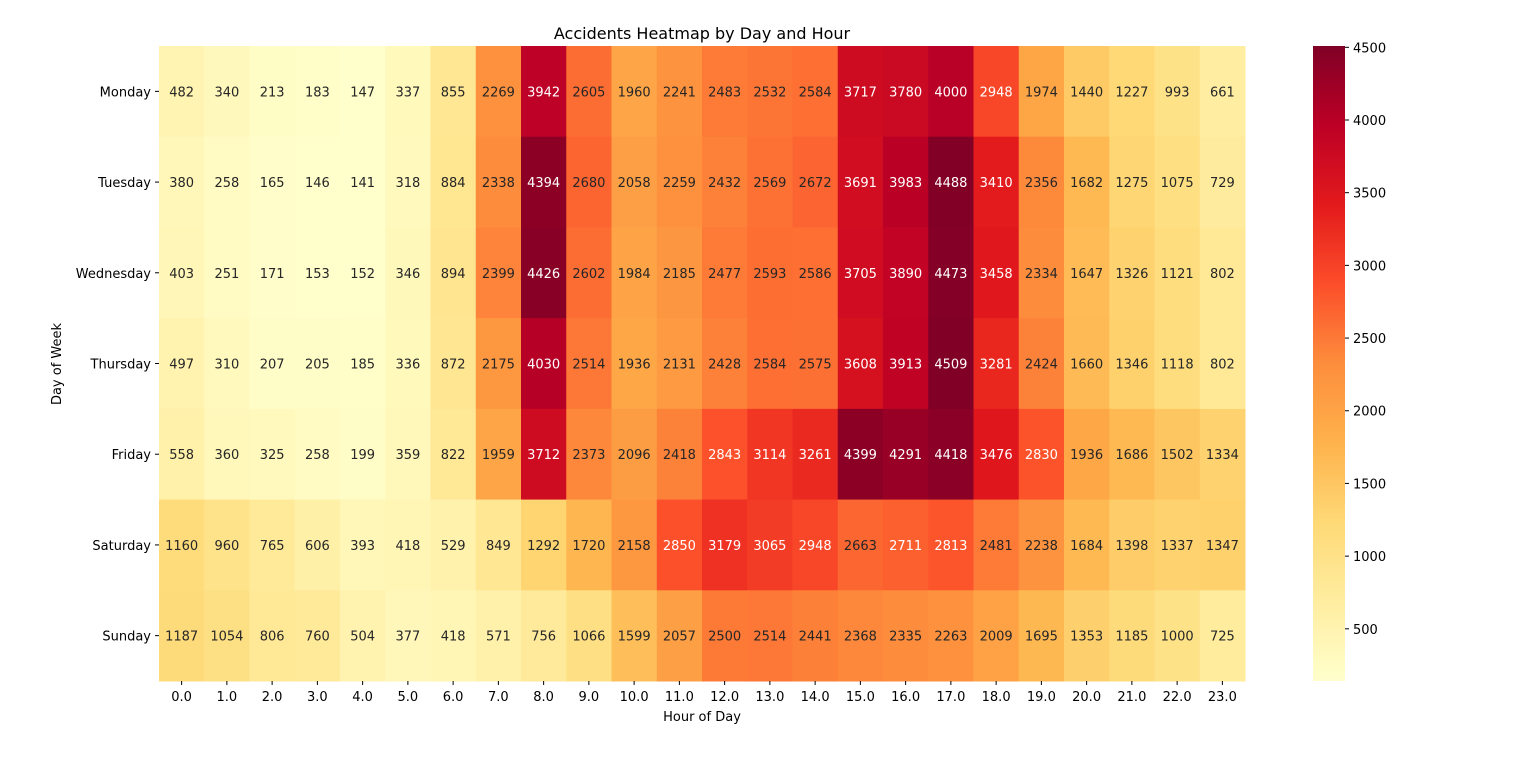  I want to click on cell-value-label: 2586, so click(815, 274).